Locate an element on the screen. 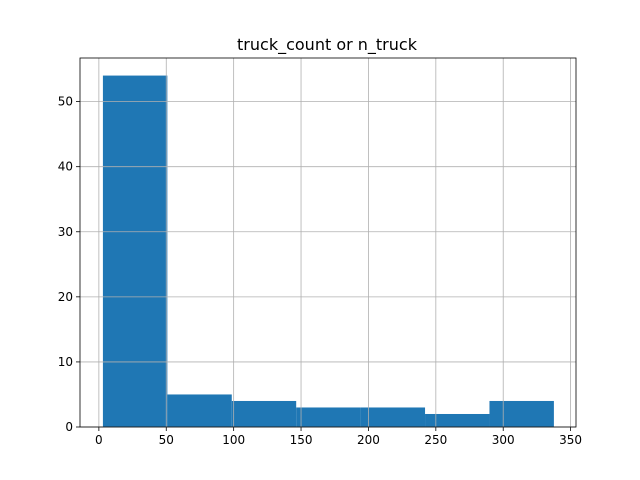 This screenshot has height=480, width=640. y-tick-label: 30 is located at coordinates (65, 232).